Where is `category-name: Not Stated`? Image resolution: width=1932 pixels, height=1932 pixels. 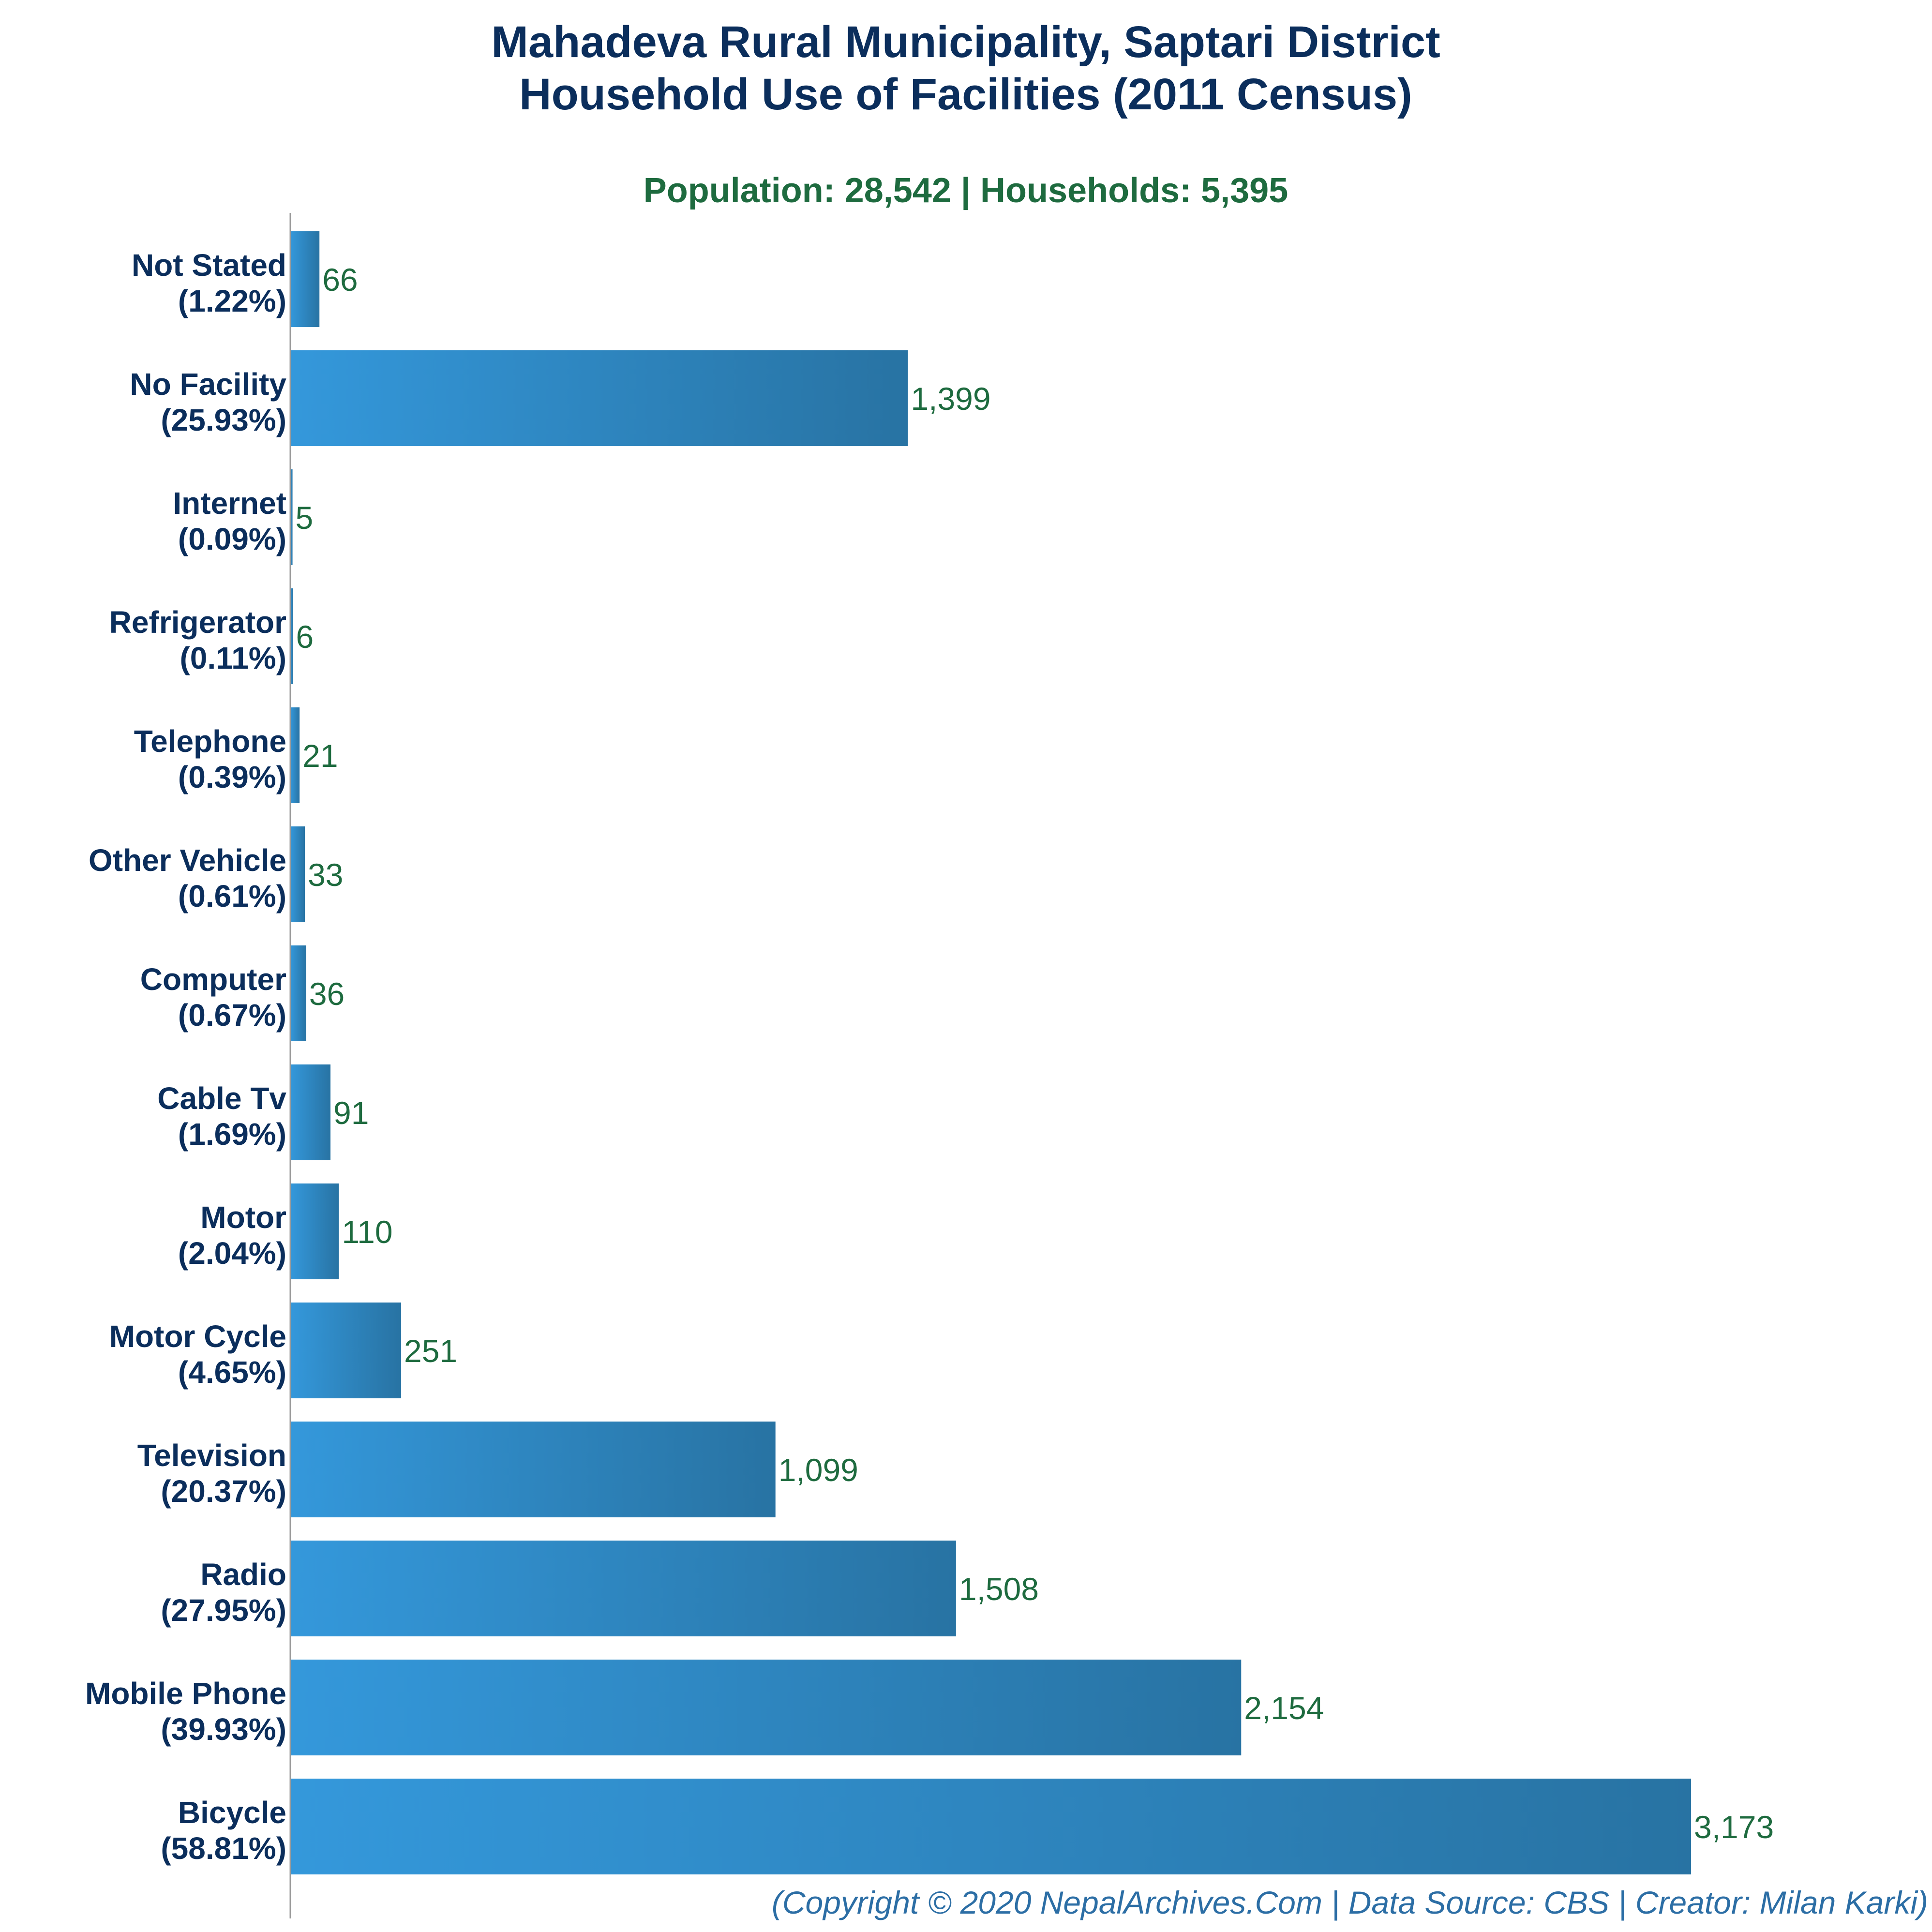
category-name: Not Stated is located at coordinates (209, 265).